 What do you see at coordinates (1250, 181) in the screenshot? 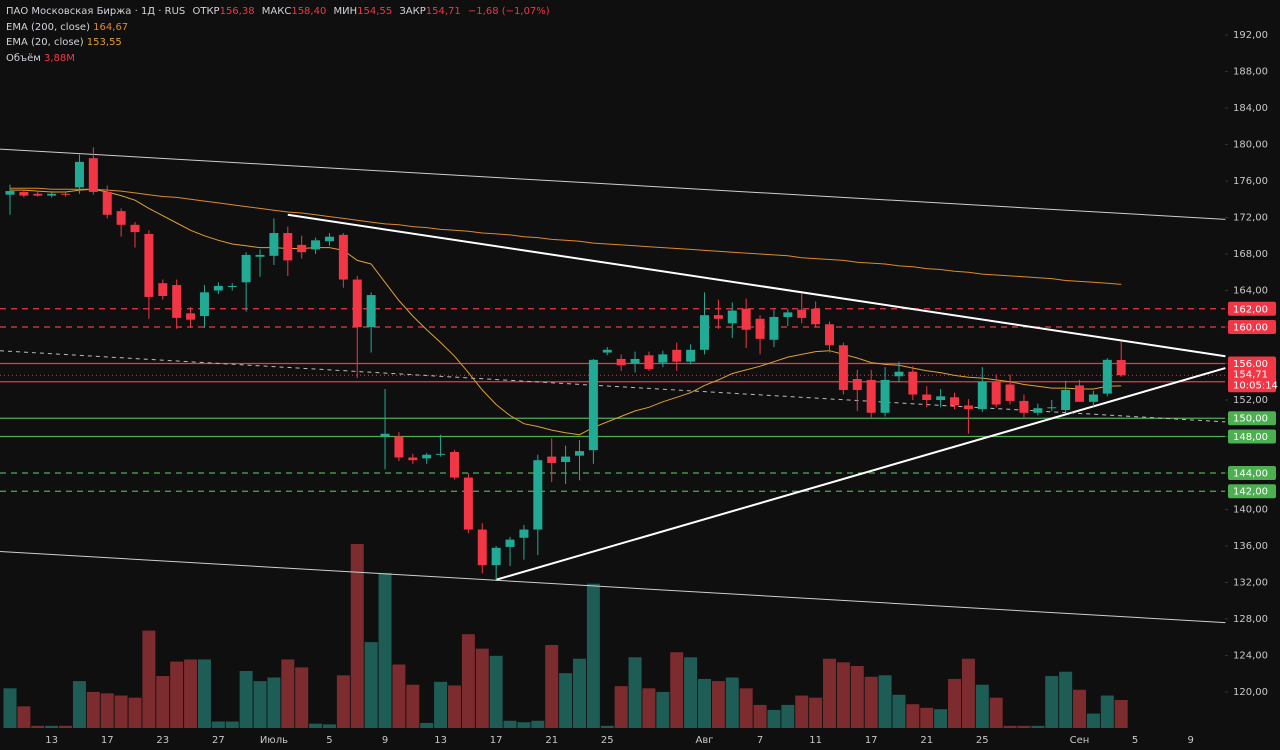
I see `y-tick-label: 176,00` at bounding box center [1250, 181].